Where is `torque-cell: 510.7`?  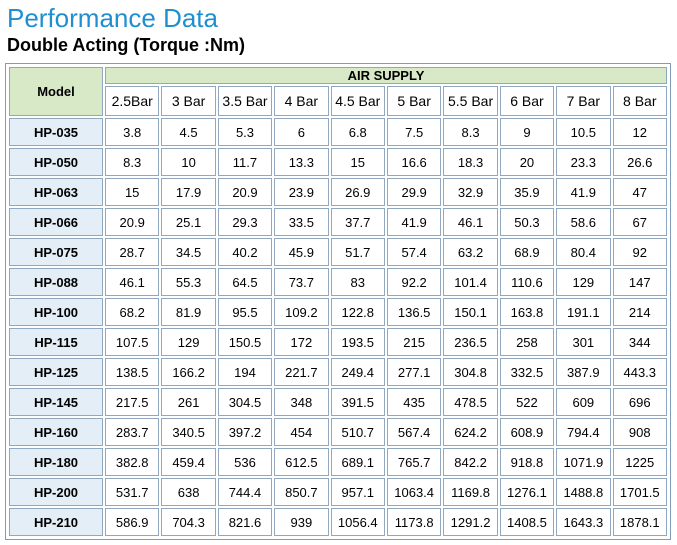
torque-cell: 510.7 is located at coordinates (357, 432).